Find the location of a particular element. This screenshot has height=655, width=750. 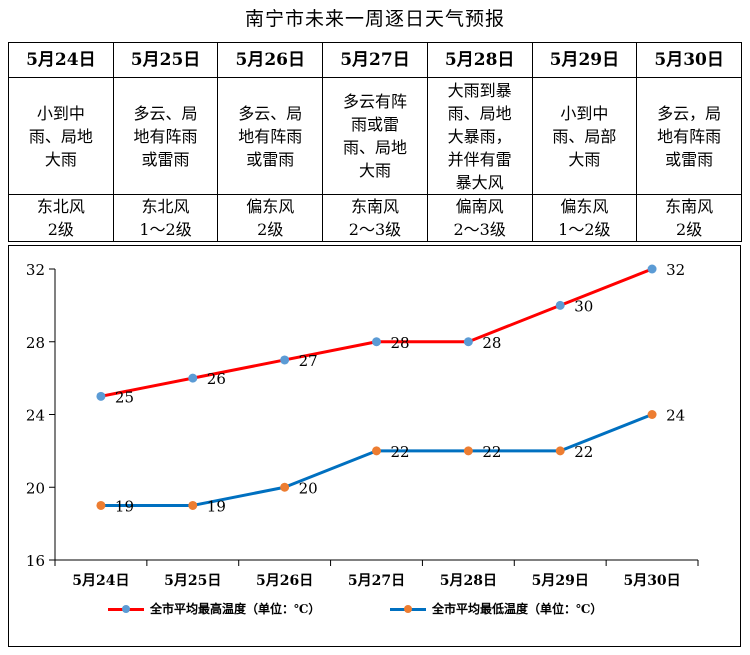

legend-item-low: 全市平均最低温度（单位：℃） is located at coordinates (496, 608).